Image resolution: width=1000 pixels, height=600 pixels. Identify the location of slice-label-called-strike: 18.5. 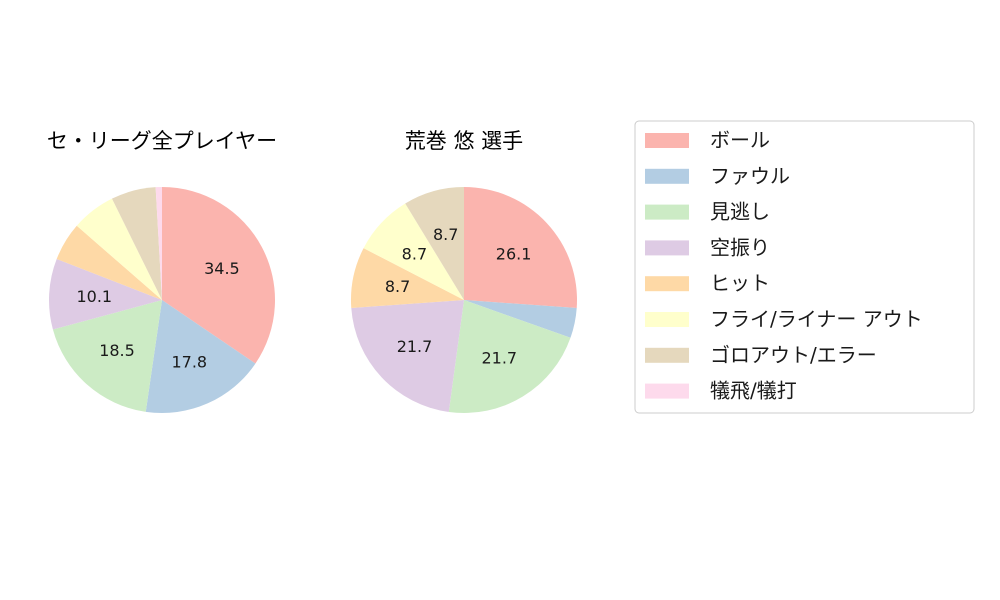
(117, 350).